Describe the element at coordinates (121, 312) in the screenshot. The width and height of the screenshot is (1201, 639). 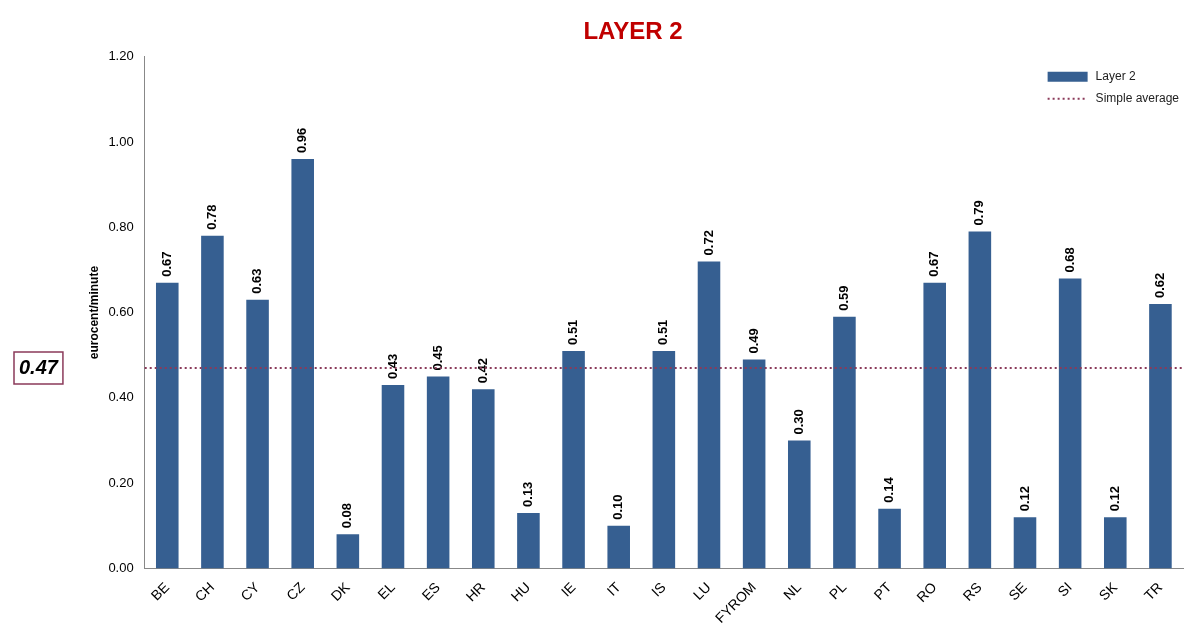
I see `y-tick-label: 0.60` at that location.